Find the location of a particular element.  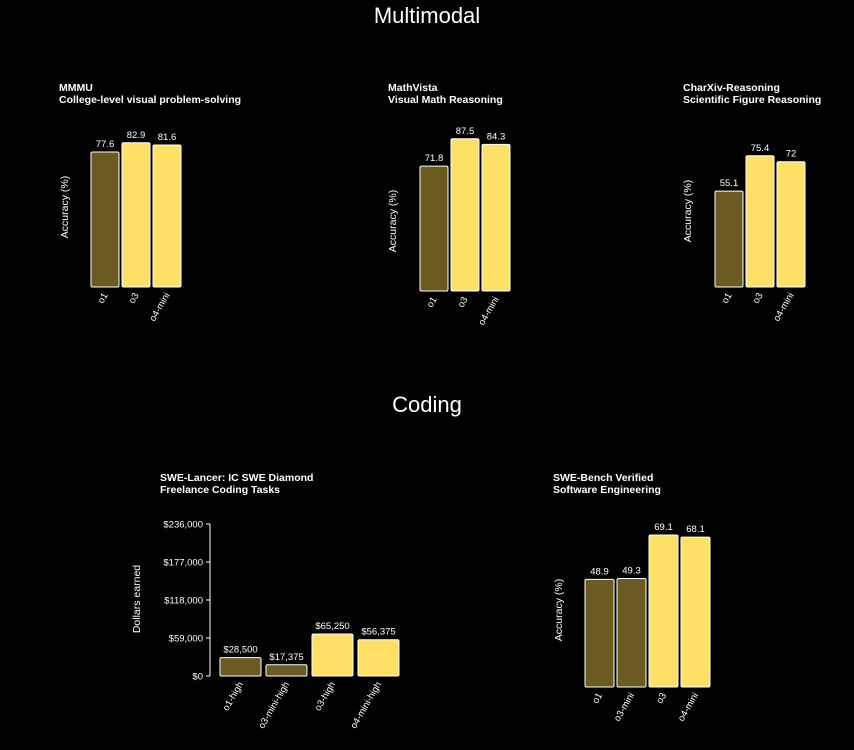

data-label: 75.4 is located at coordinates (760, 148).